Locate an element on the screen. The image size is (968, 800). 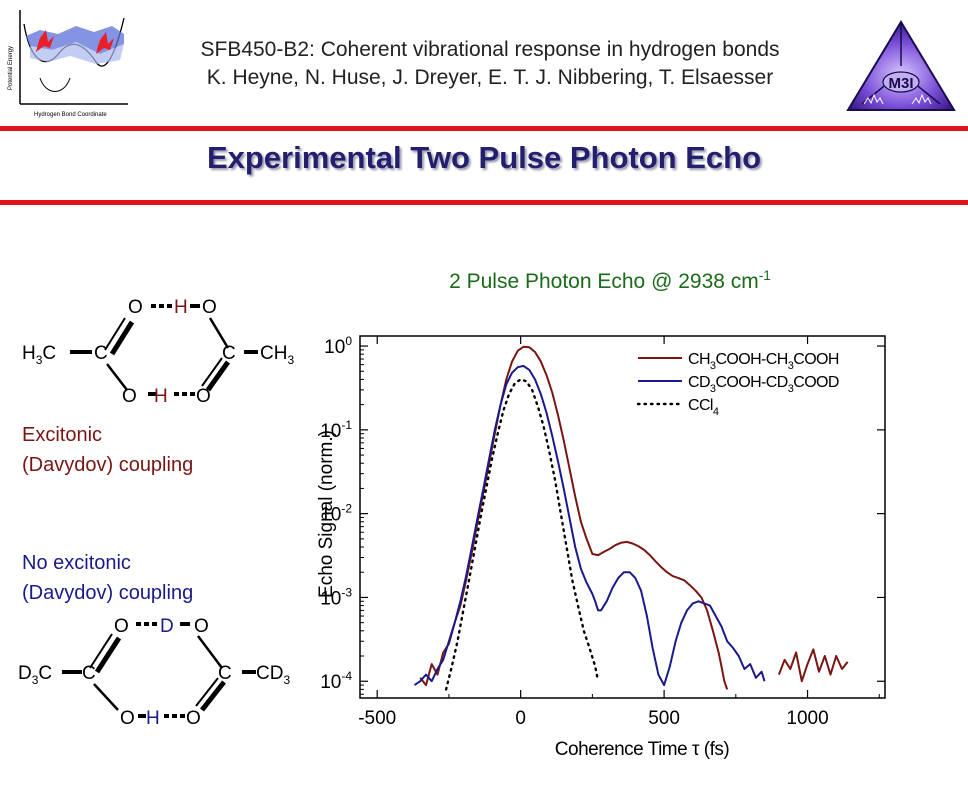
x-tick-label: 0 is located at coordinates (520, 718).